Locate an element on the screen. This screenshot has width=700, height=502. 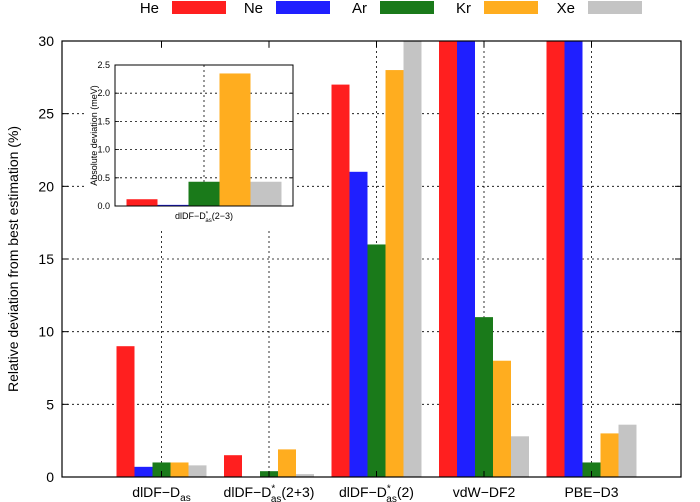
legend-swatch-ar is located at coordinates (407, 7).